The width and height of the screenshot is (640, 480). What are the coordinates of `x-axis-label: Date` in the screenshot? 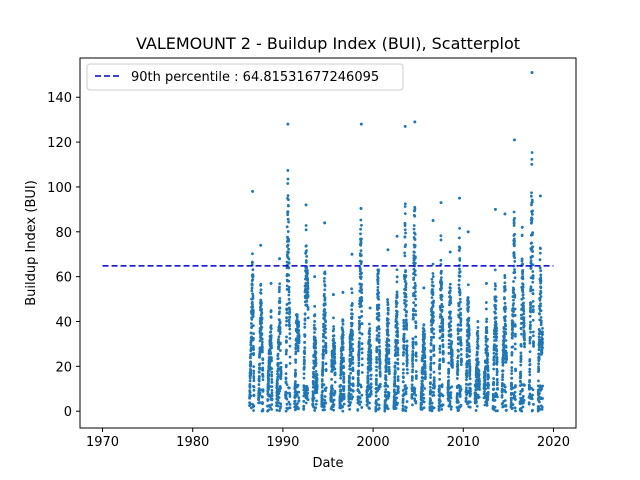 It's located at (327, 463).